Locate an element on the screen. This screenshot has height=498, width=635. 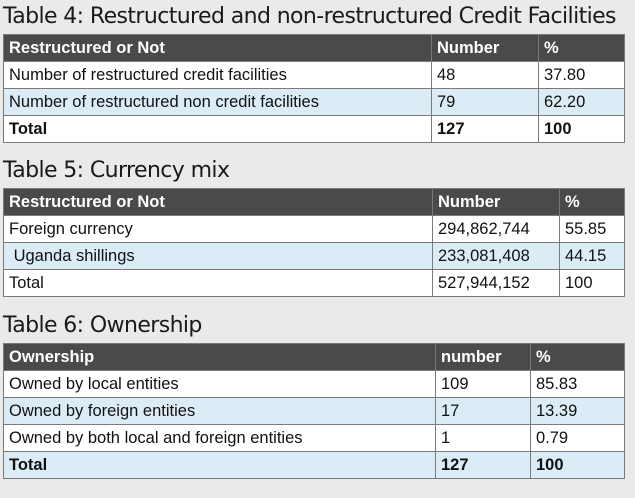
table-total-row: Total 527,944,152 100 is located at coordinates (314, 283).